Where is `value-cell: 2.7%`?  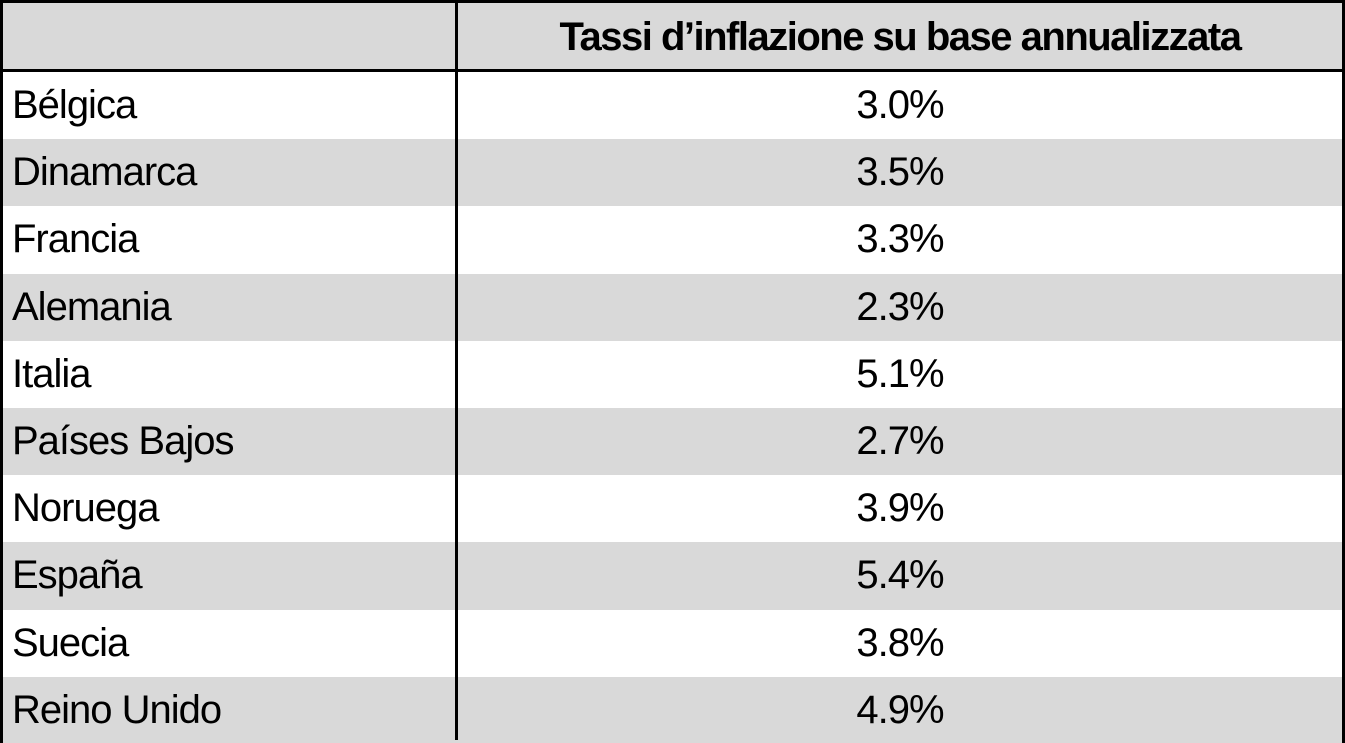 value-cell: 2.7% is located at coordinates (900, 441).